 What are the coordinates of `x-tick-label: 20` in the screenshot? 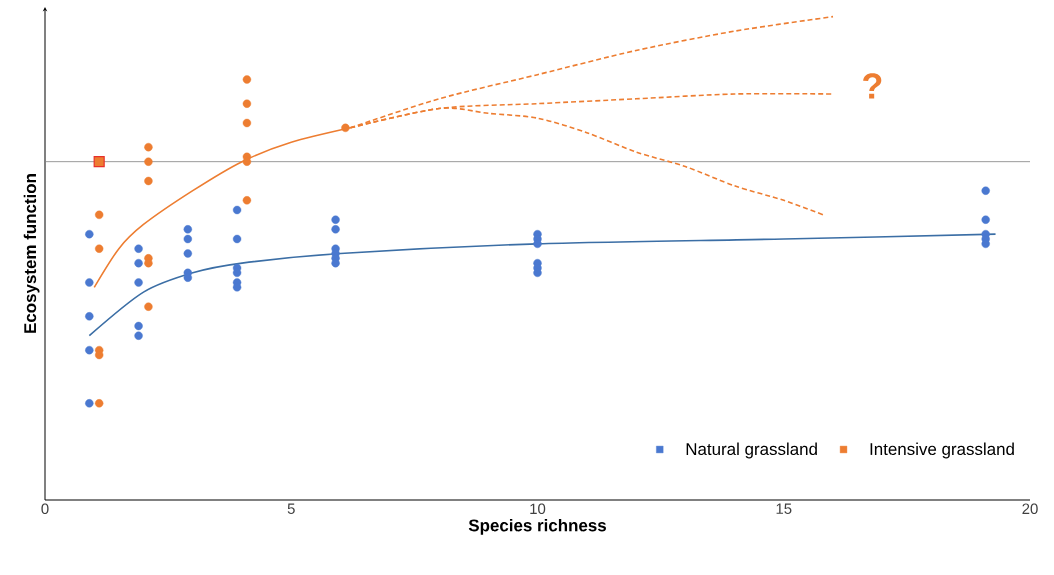 It's located at (1030, 509).